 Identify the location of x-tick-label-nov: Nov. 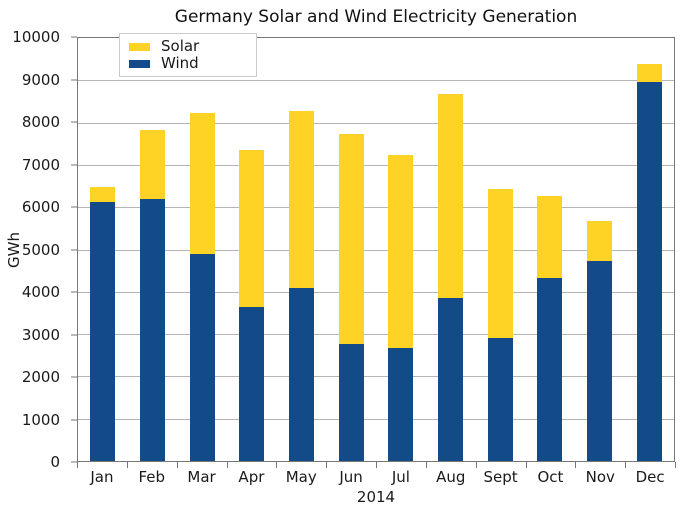
(600, 477).